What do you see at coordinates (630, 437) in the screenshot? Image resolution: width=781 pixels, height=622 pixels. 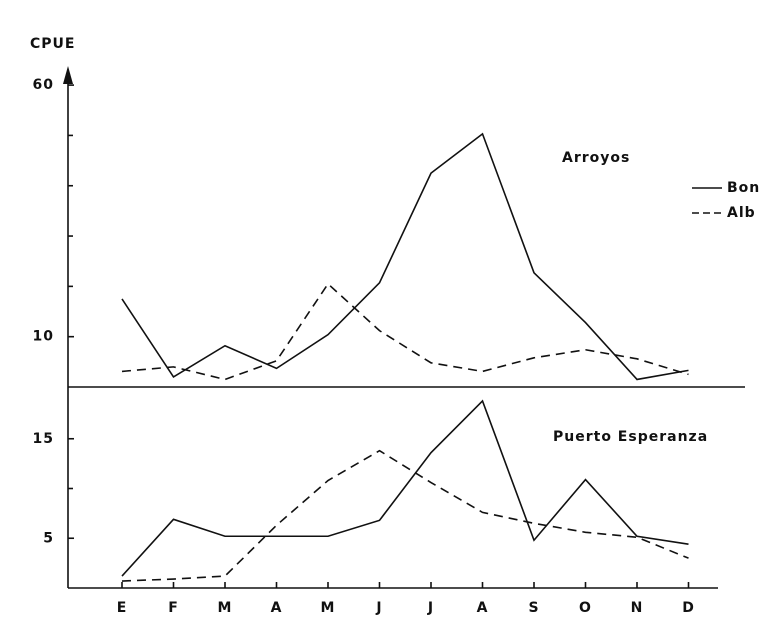 I see `panel-label: Puerto Esperanza` at bounding box center [630, 437].